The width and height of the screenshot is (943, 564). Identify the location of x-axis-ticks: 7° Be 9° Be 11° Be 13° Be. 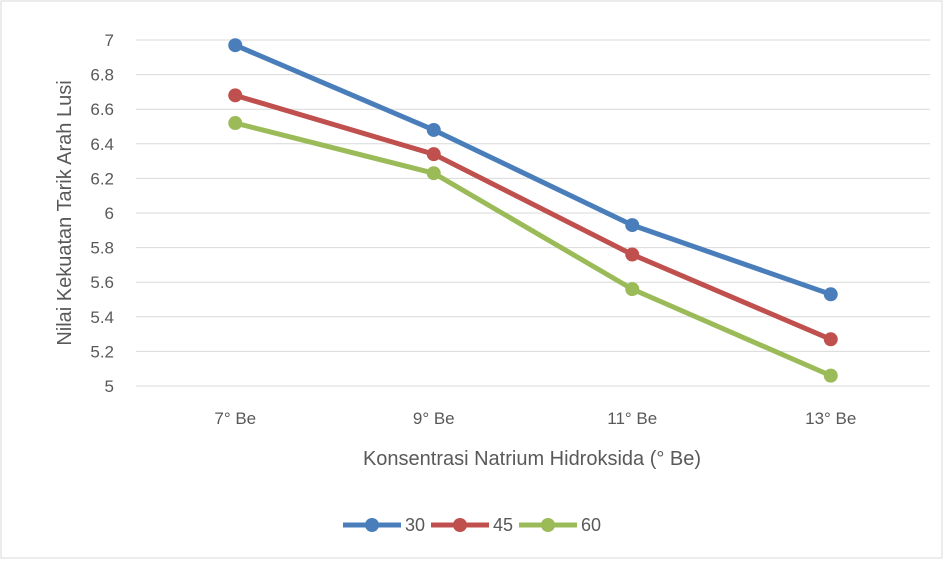
(535, 418).